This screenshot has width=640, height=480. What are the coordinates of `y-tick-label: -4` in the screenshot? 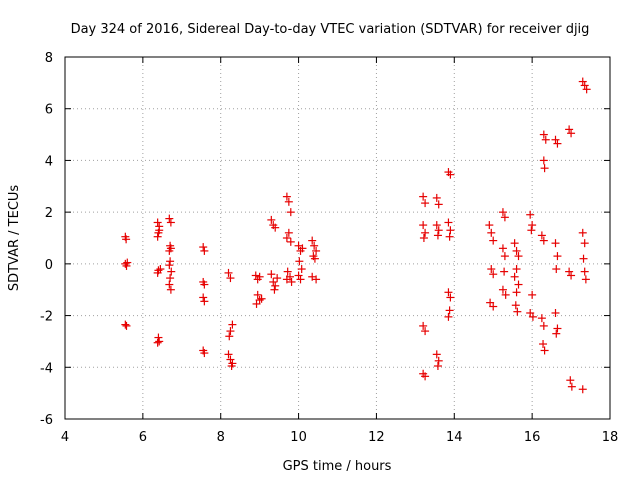 It's located at (46, 368).